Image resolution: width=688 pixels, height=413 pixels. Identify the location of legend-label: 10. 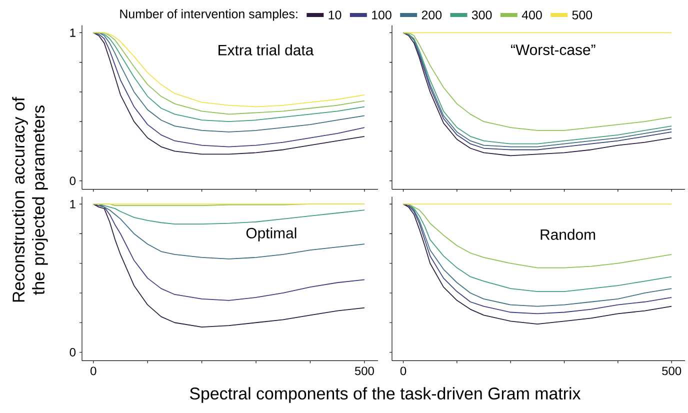
(335, 15).